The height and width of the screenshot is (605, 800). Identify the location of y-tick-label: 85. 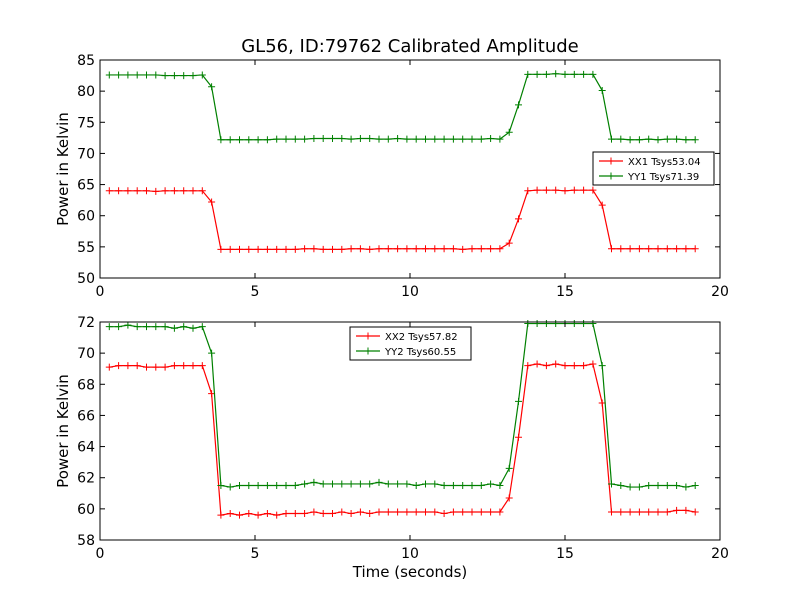
(86, 61).